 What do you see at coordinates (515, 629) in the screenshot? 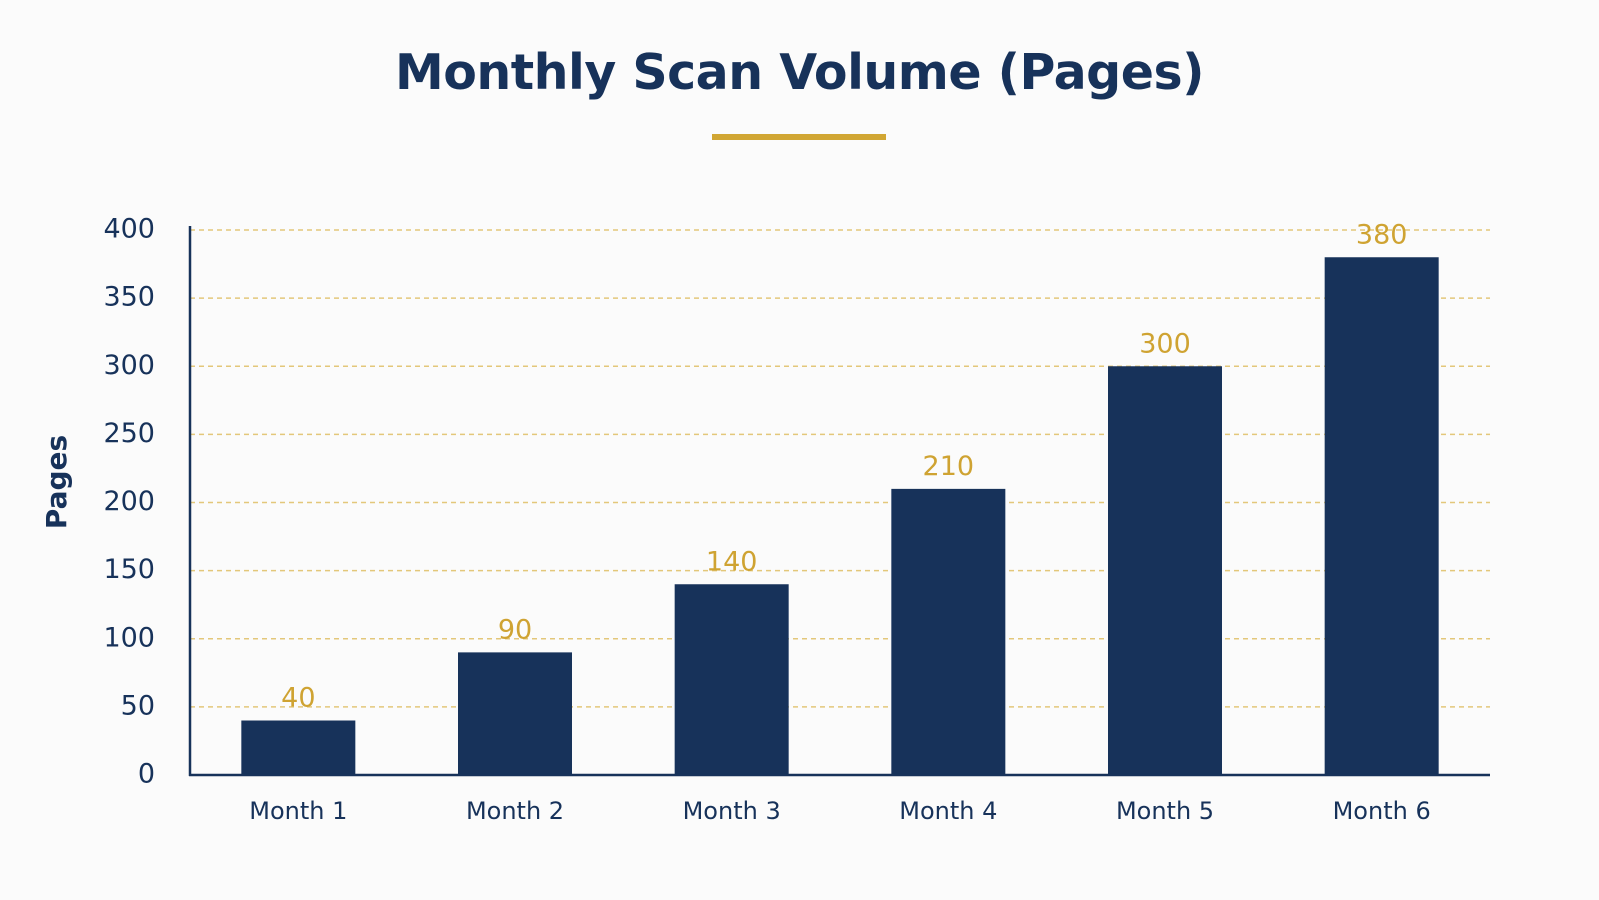
I see `data-label: 90` at bounding box center [515, 629].